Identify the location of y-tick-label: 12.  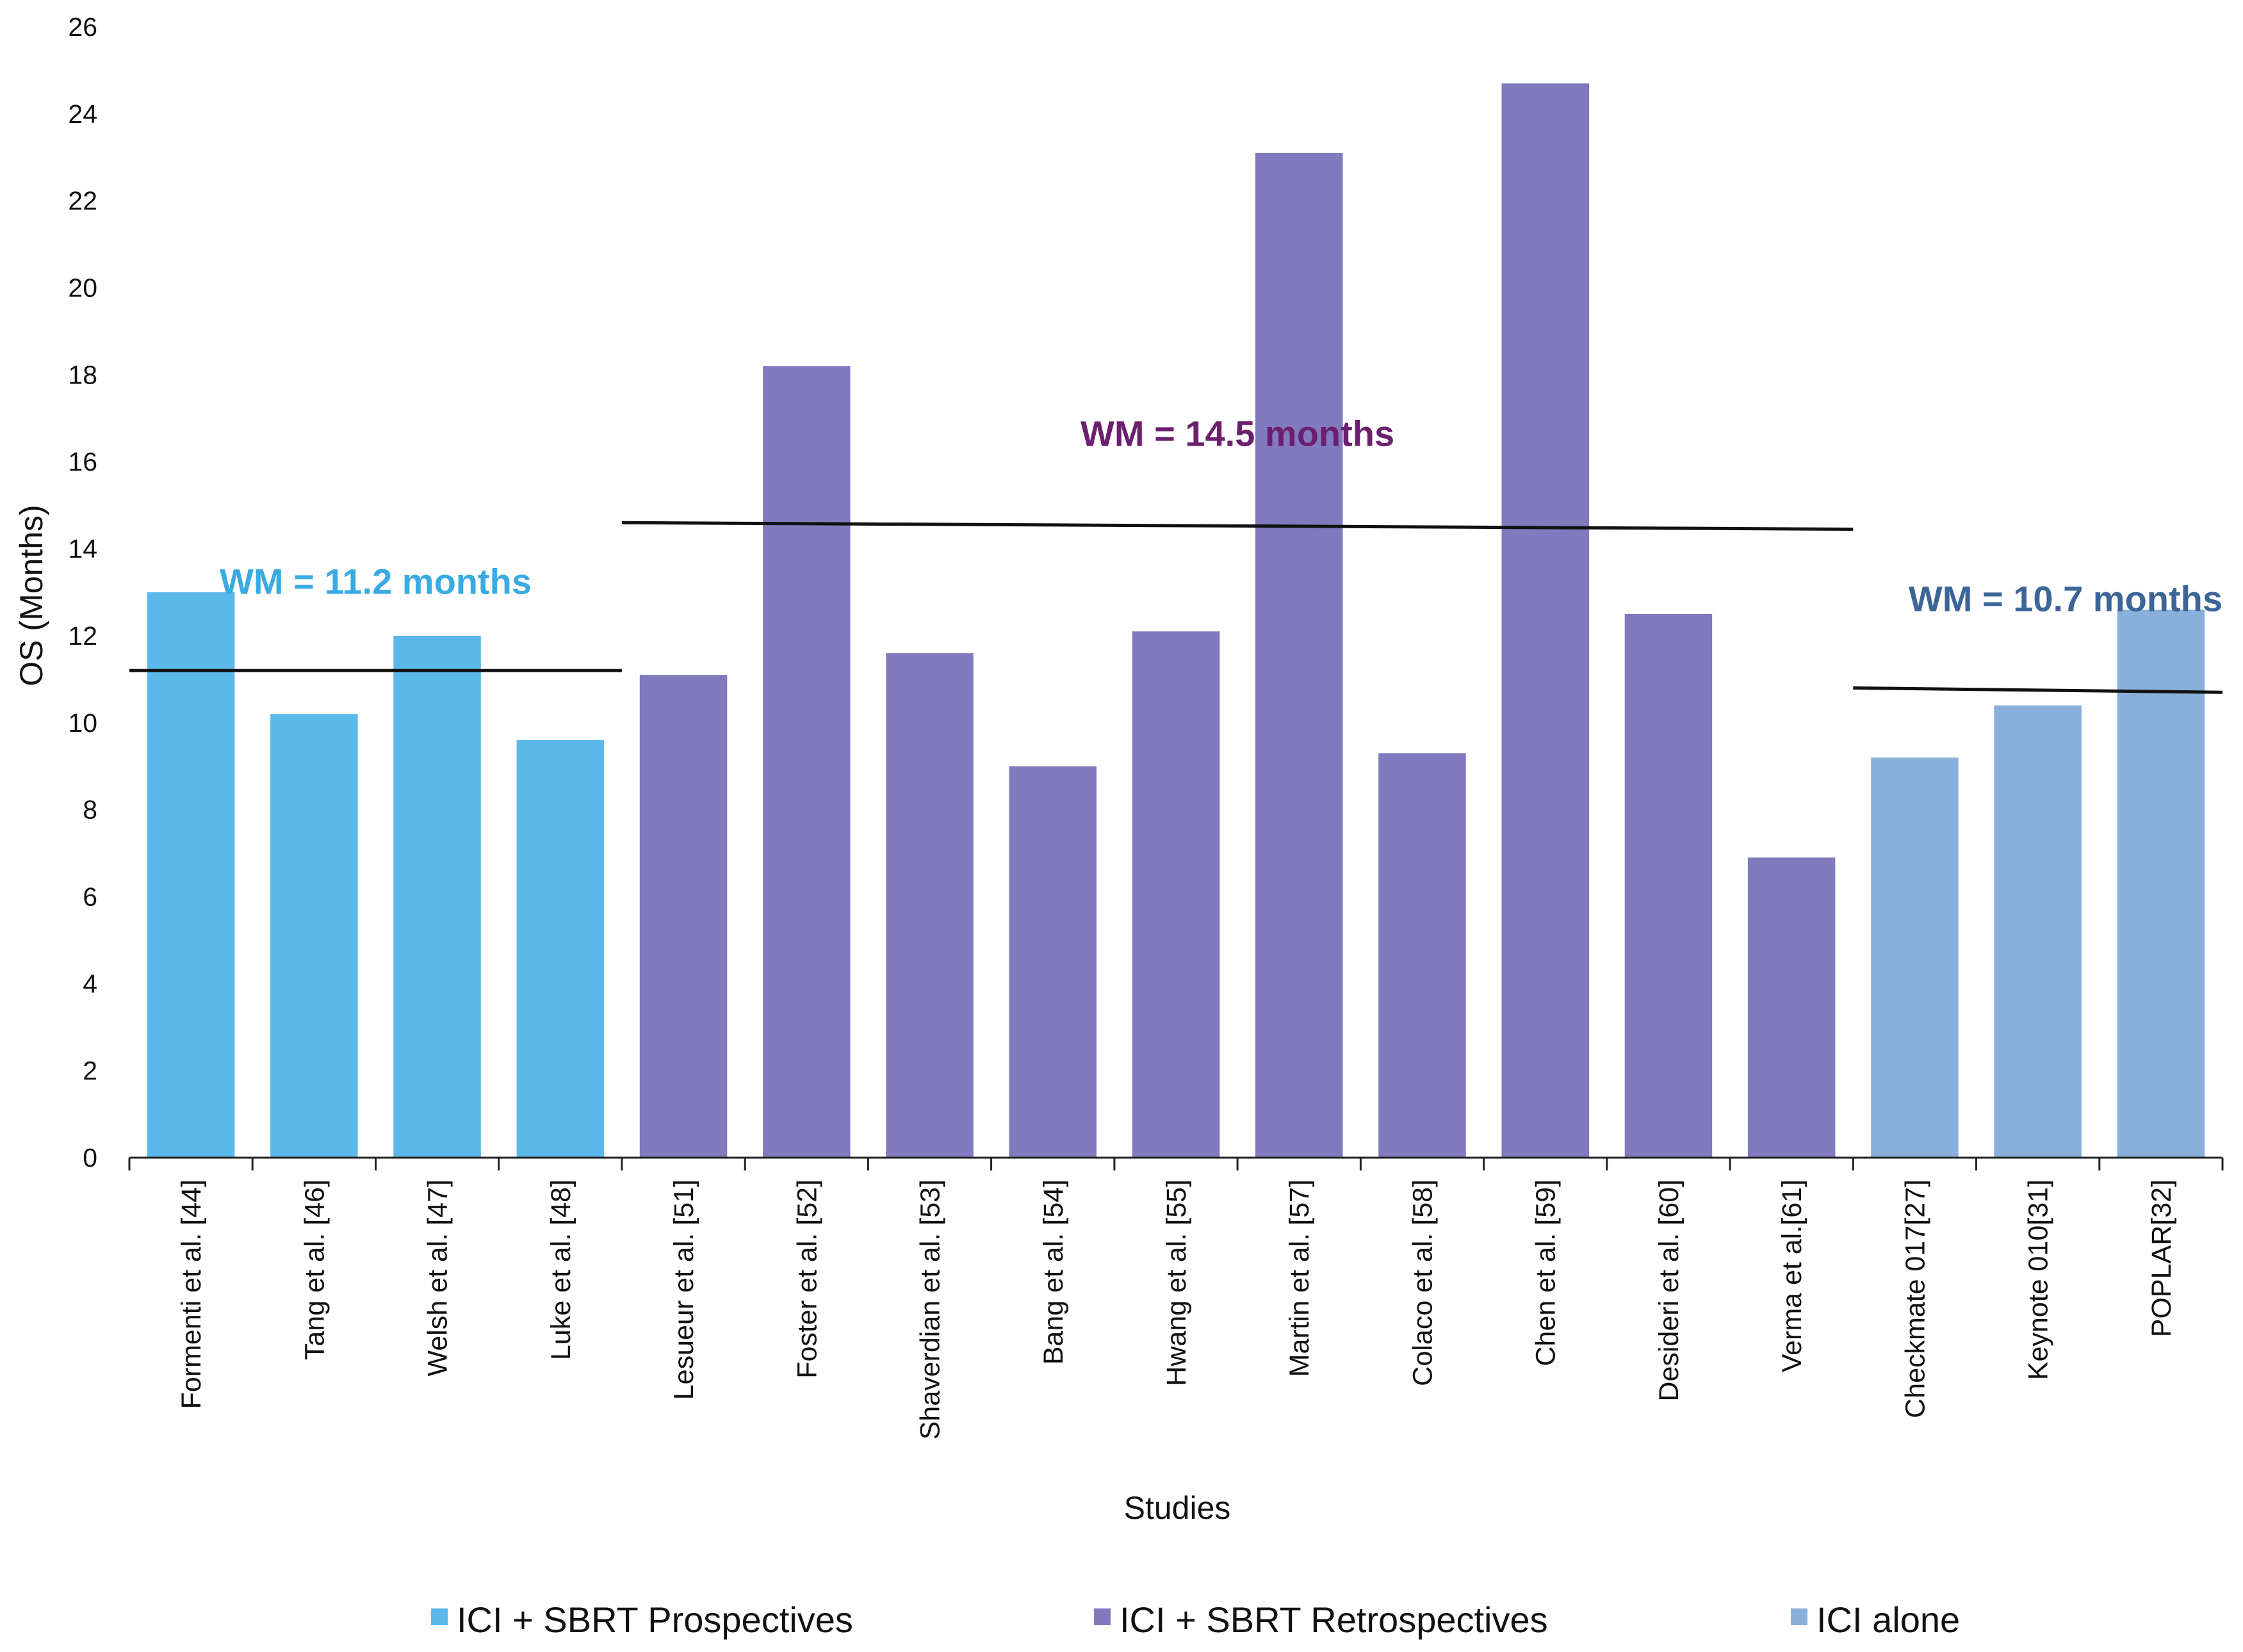
(82, 636).